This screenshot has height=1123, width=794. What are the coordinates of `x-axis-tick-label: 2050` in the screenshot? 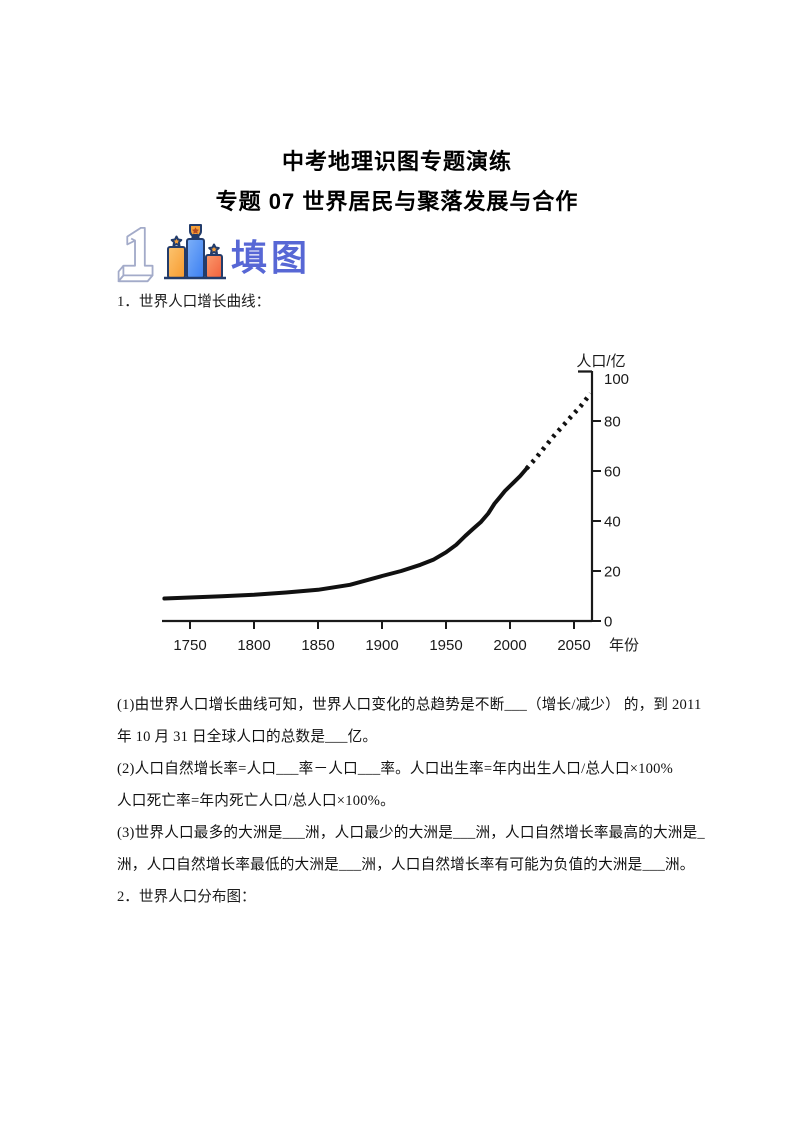 It's located at (573, 645).